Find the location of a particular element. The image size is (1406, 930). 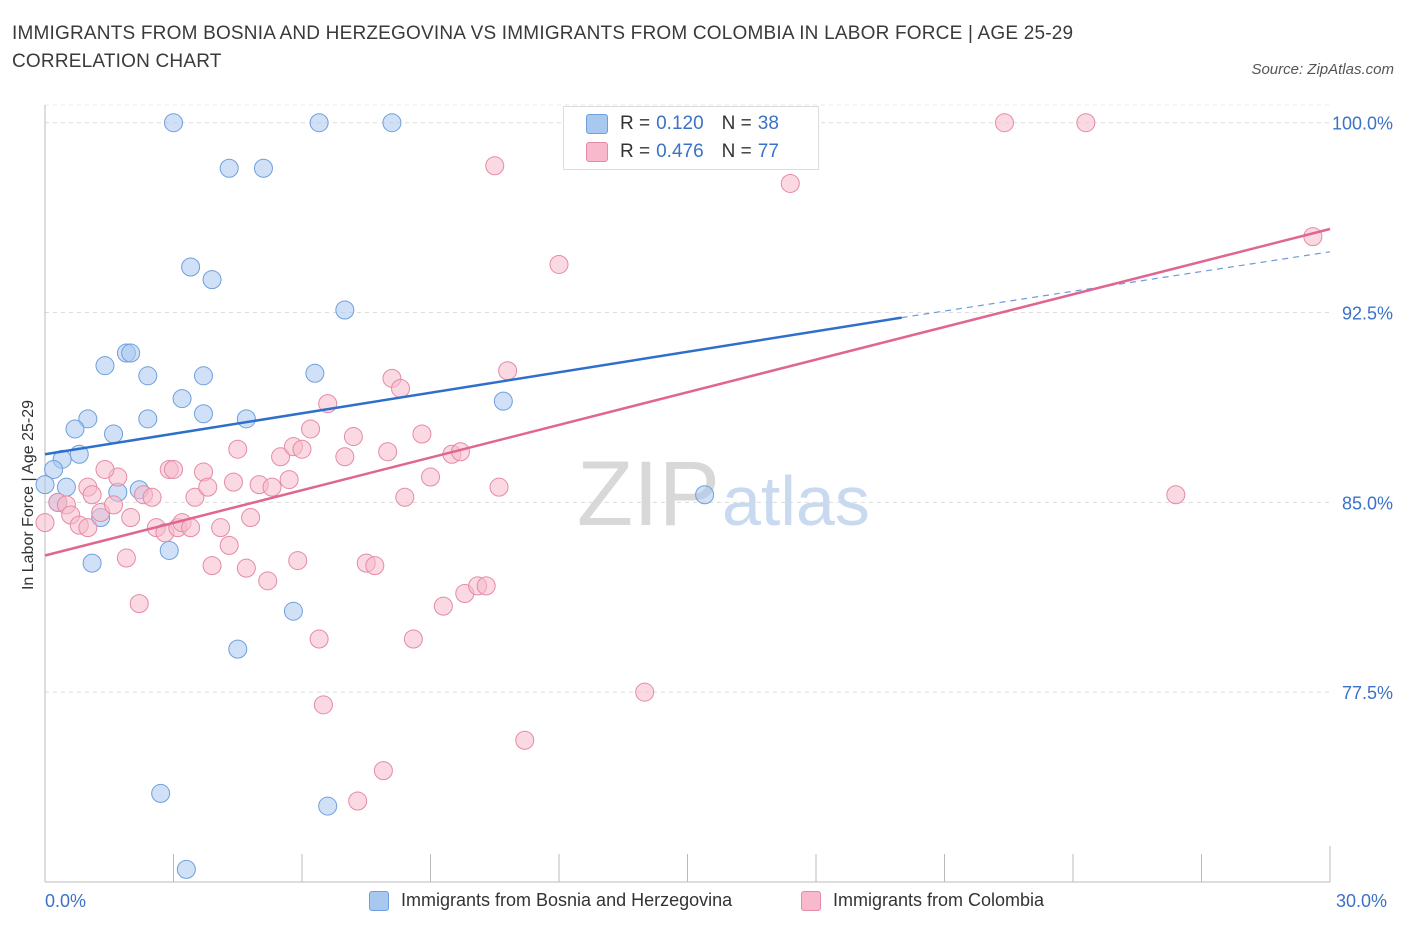

n-value: 38 is located at coordinates (768, 123).